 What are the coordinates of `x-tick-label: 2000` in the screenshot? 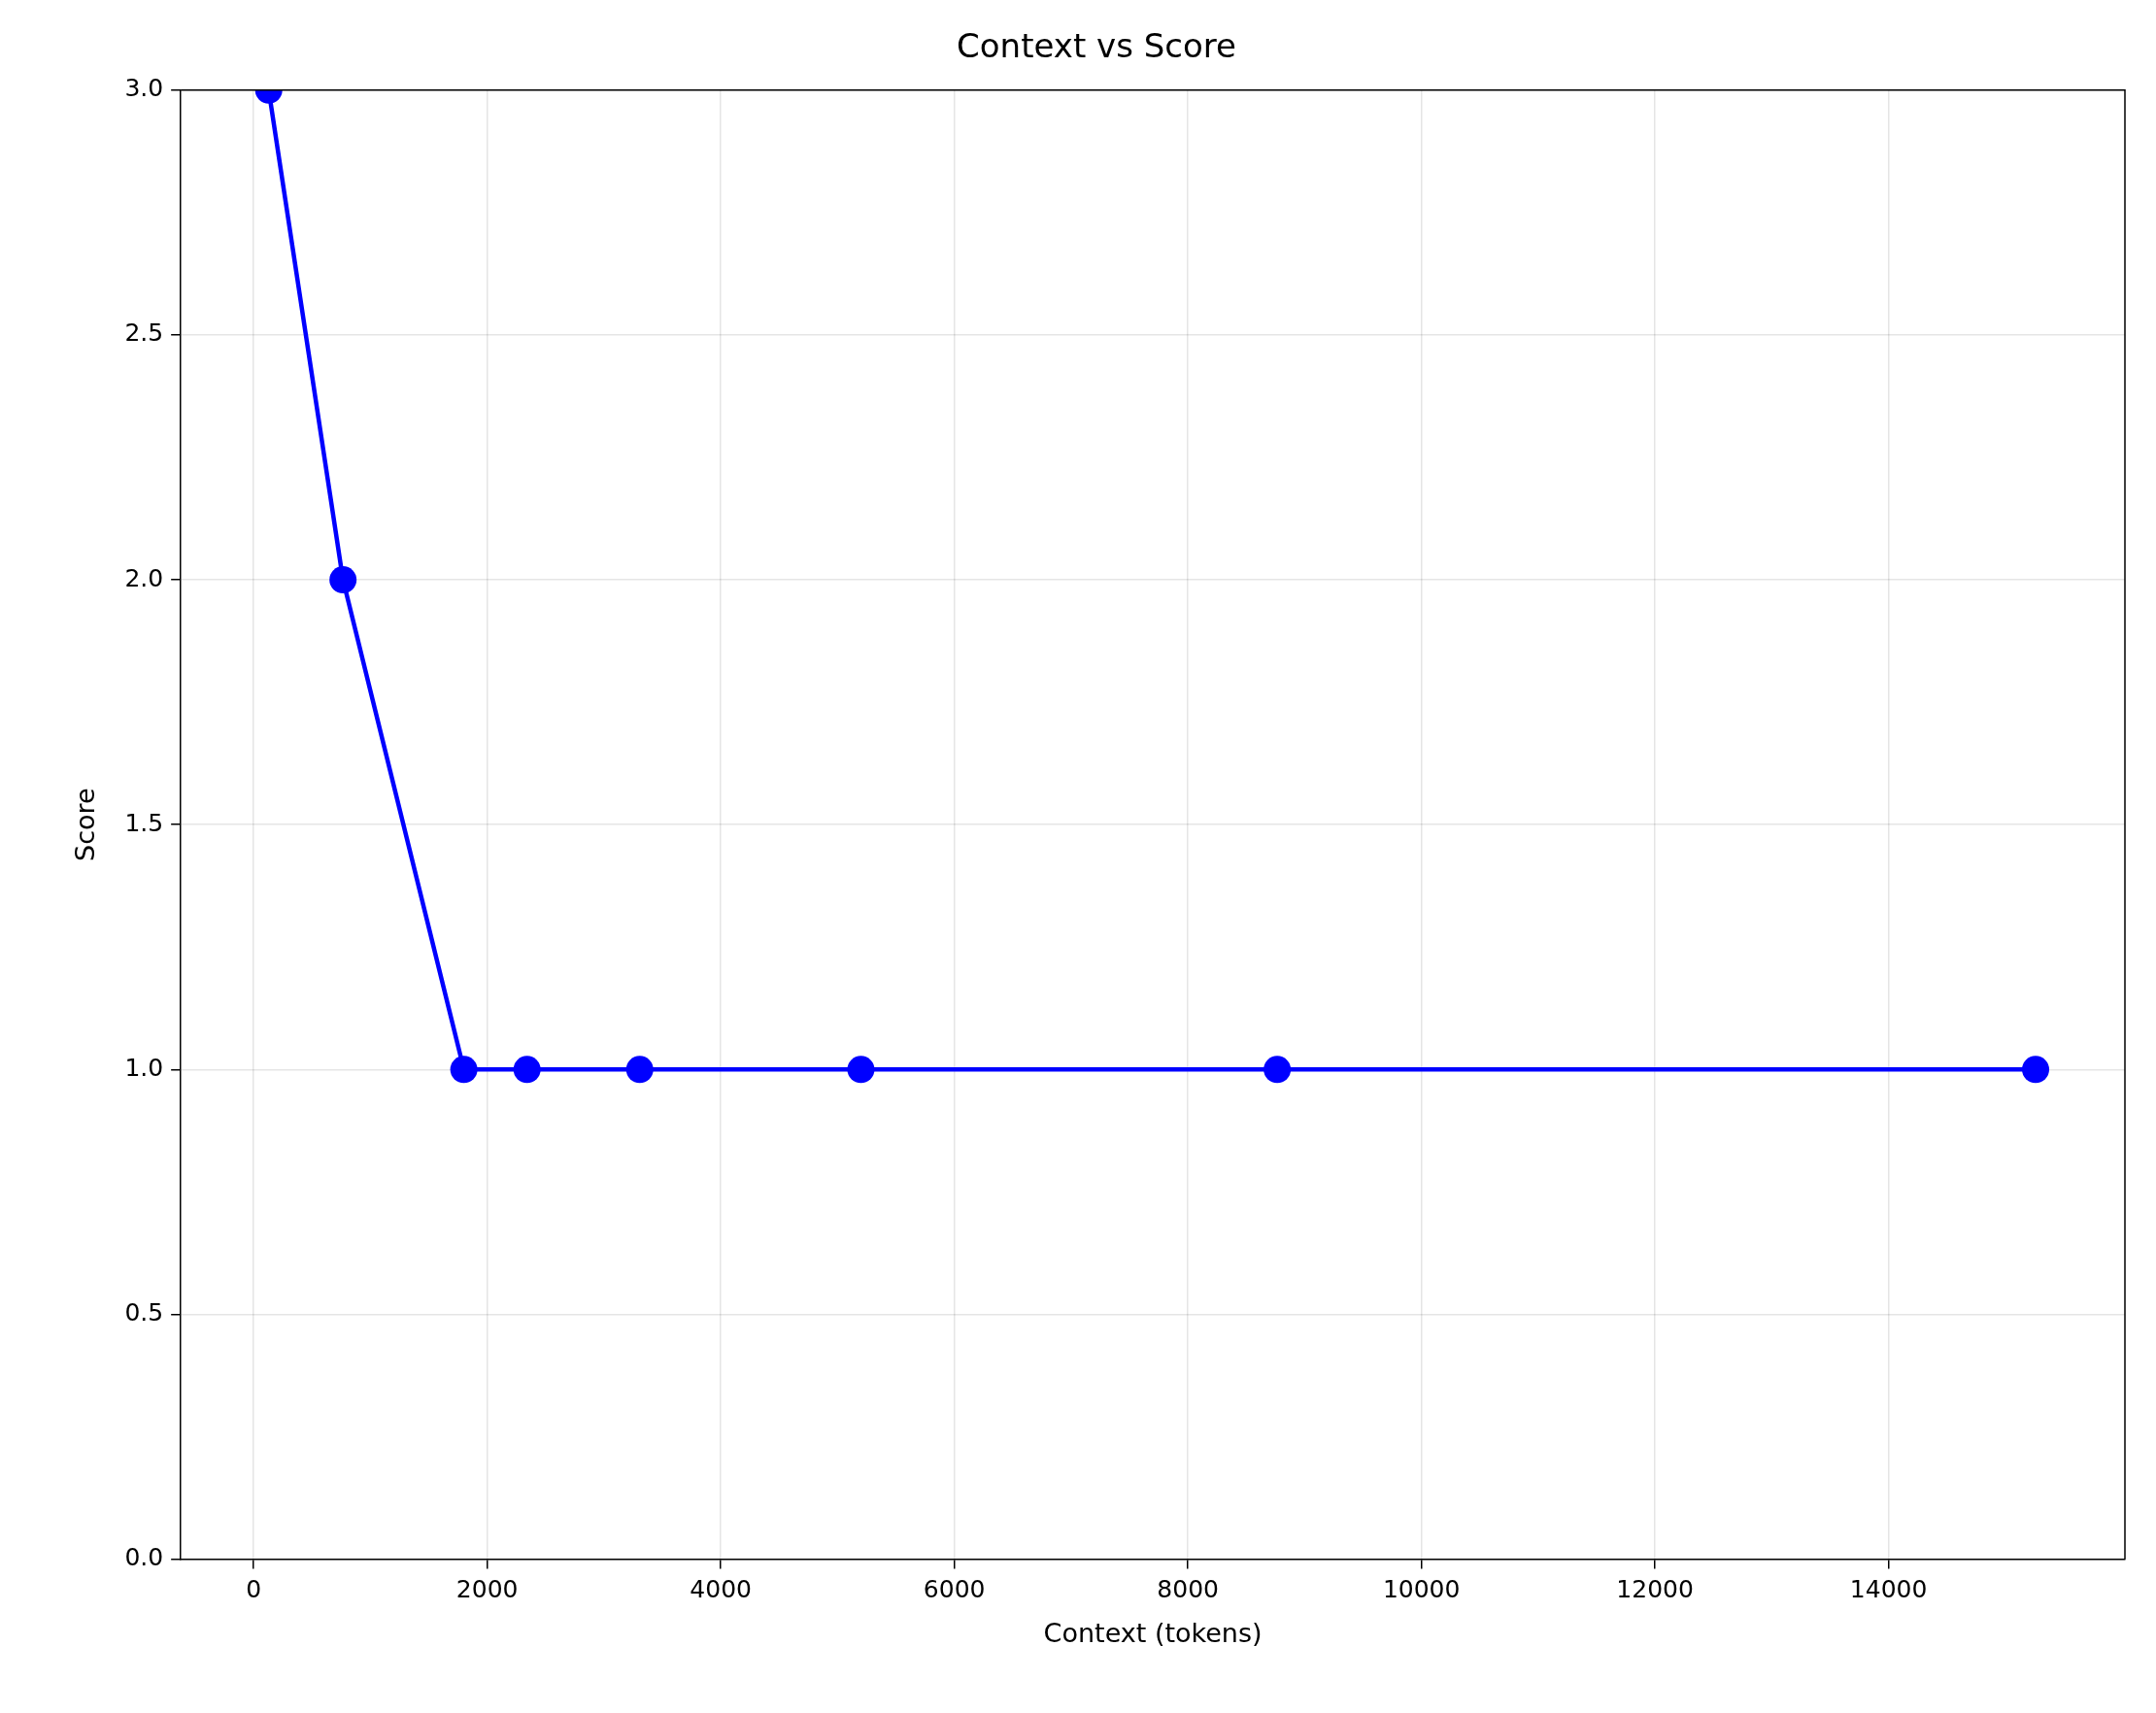 It's located at (487, 1589).